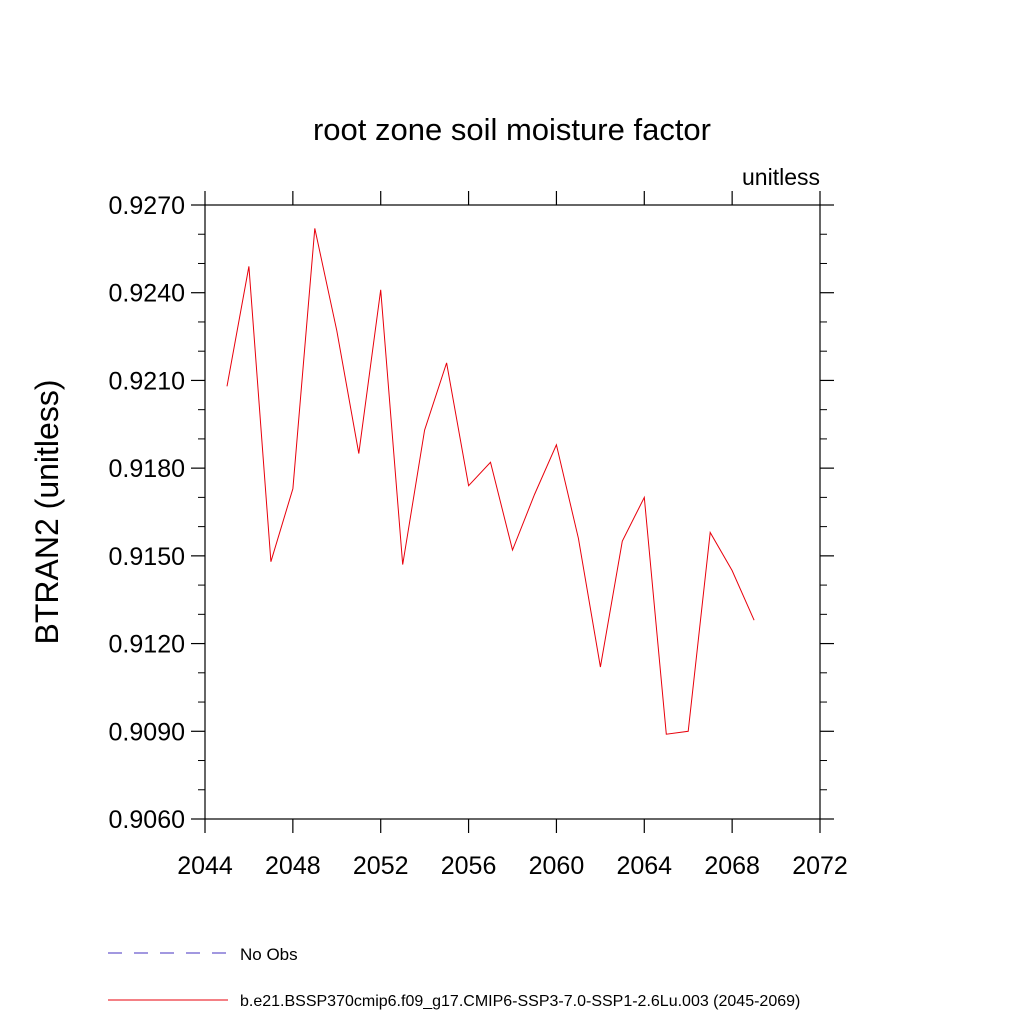  I want to click on units-label: unitless, so click(781, 177).